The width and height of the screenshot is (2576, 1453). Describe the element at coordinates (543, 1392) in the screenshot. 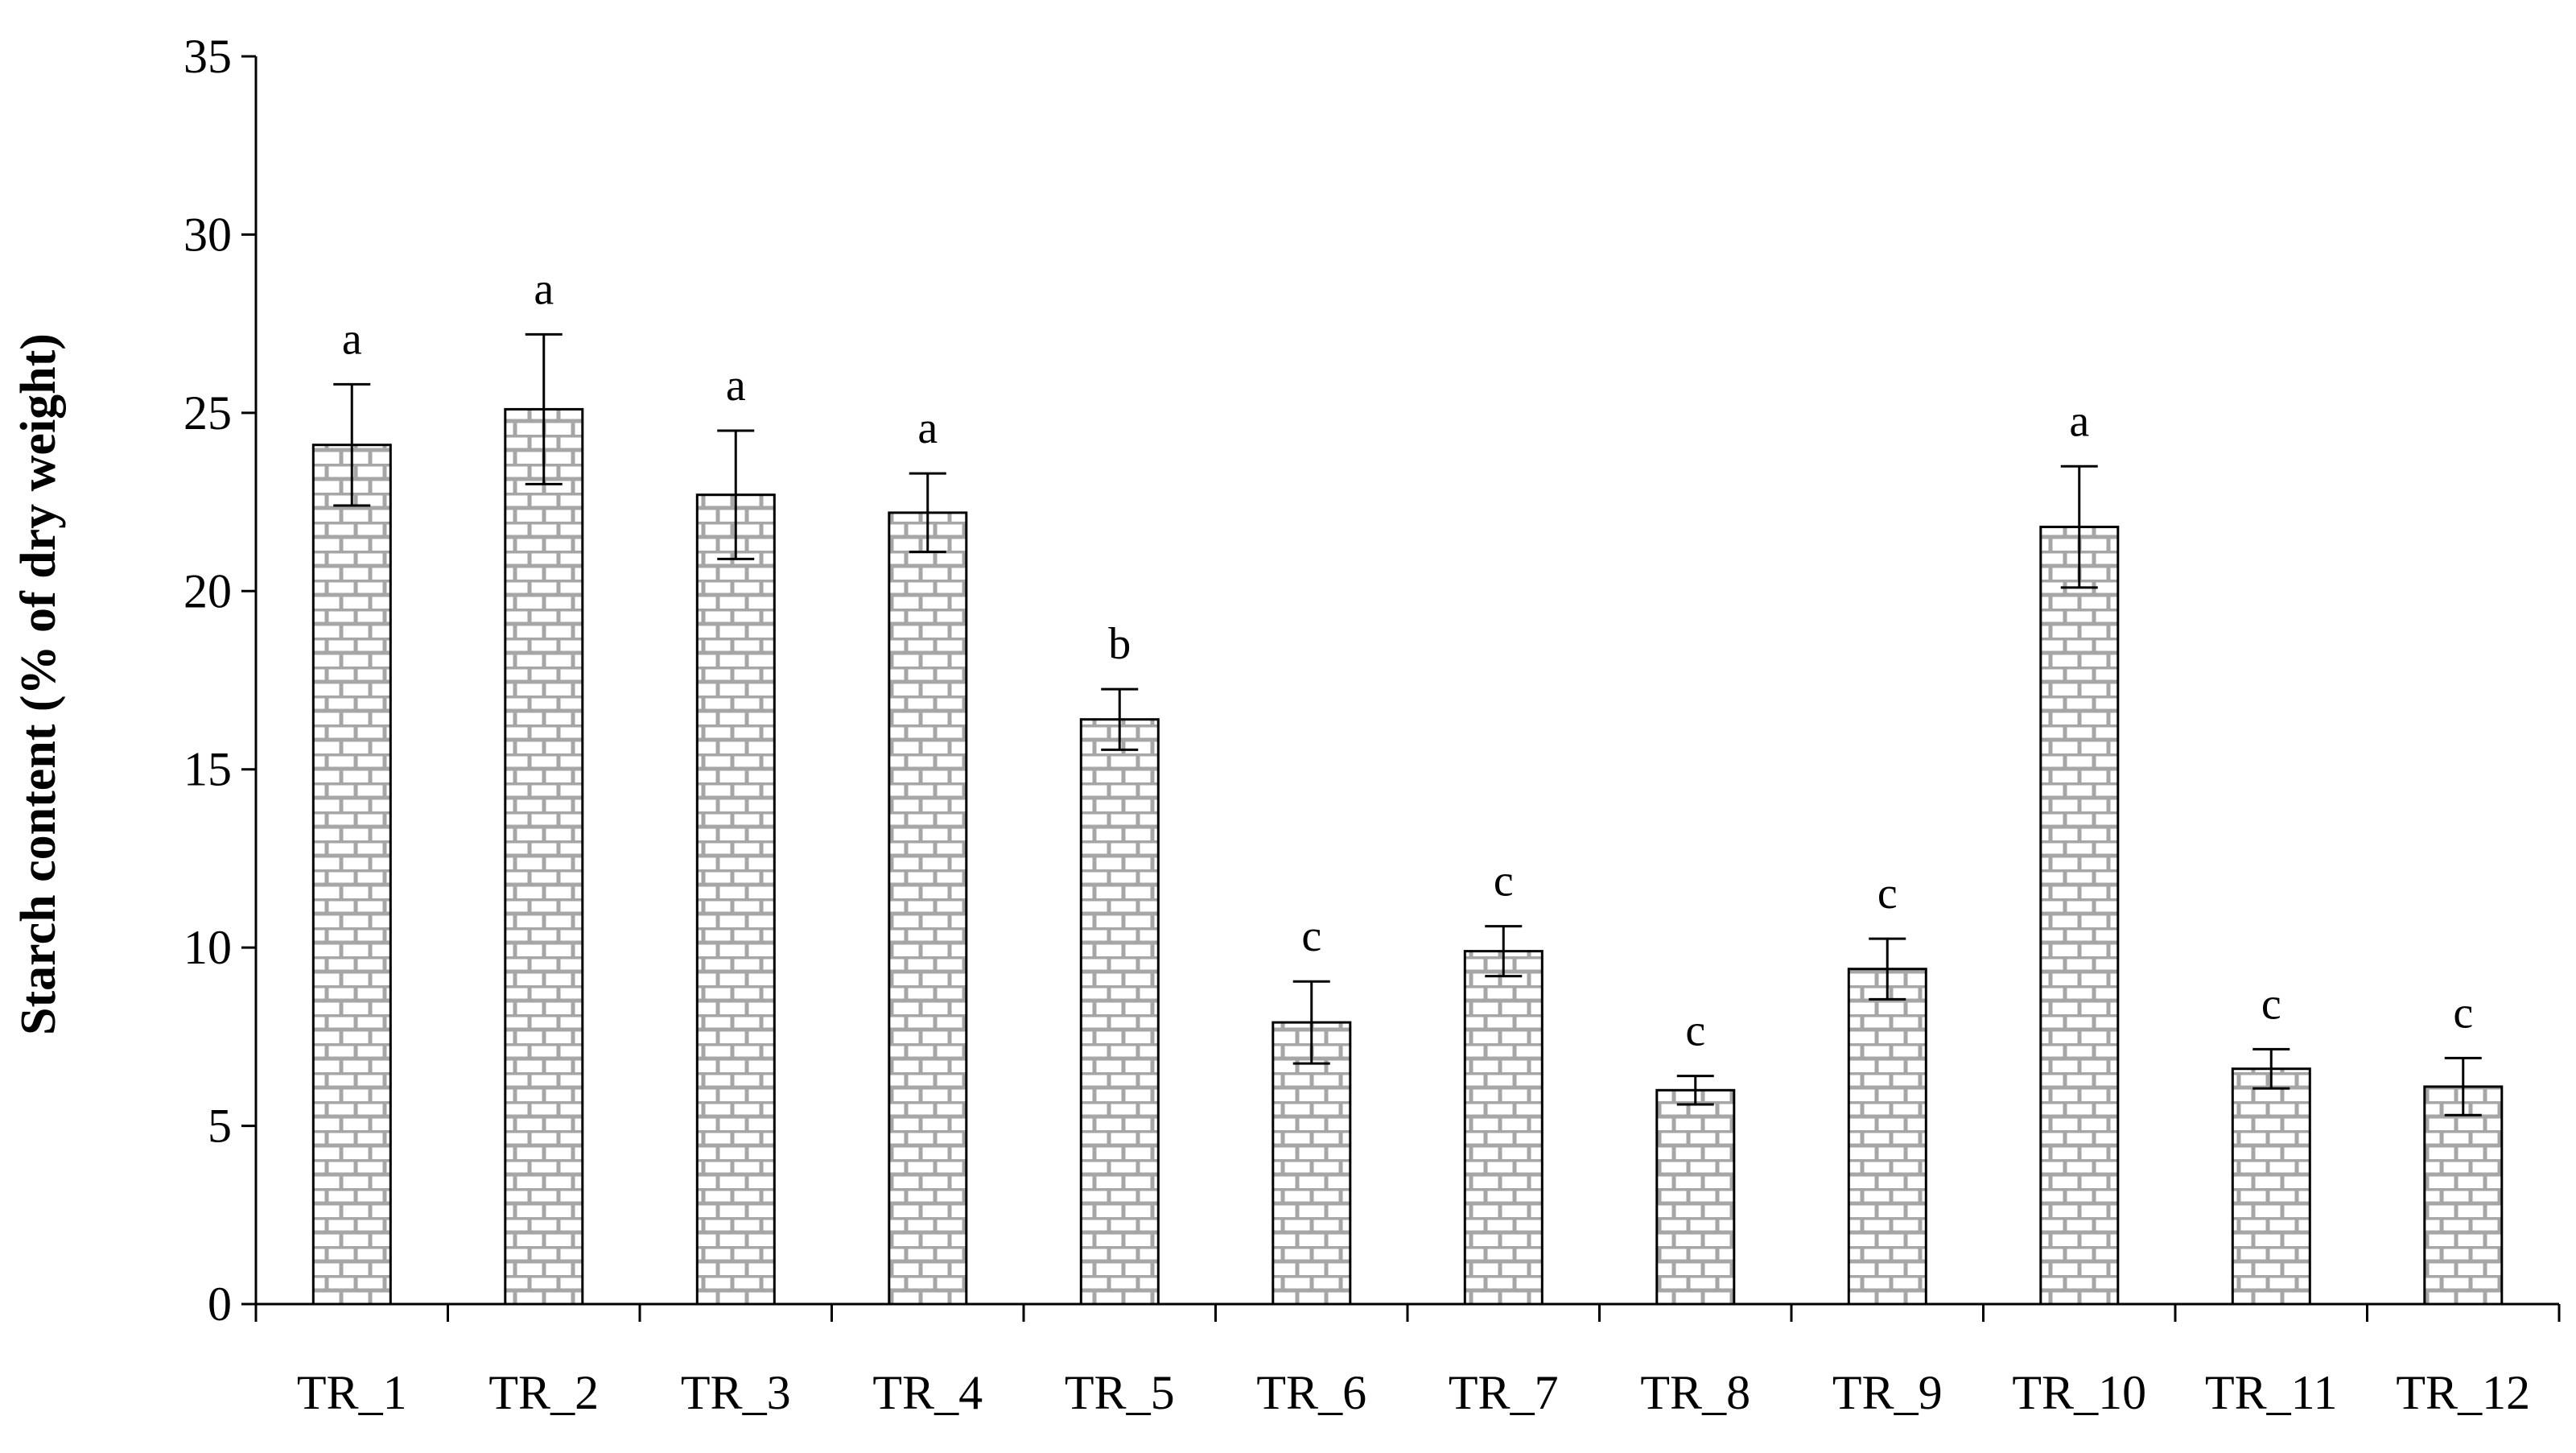

I see `x-tick-label-tr-2: TR_2` at that location.